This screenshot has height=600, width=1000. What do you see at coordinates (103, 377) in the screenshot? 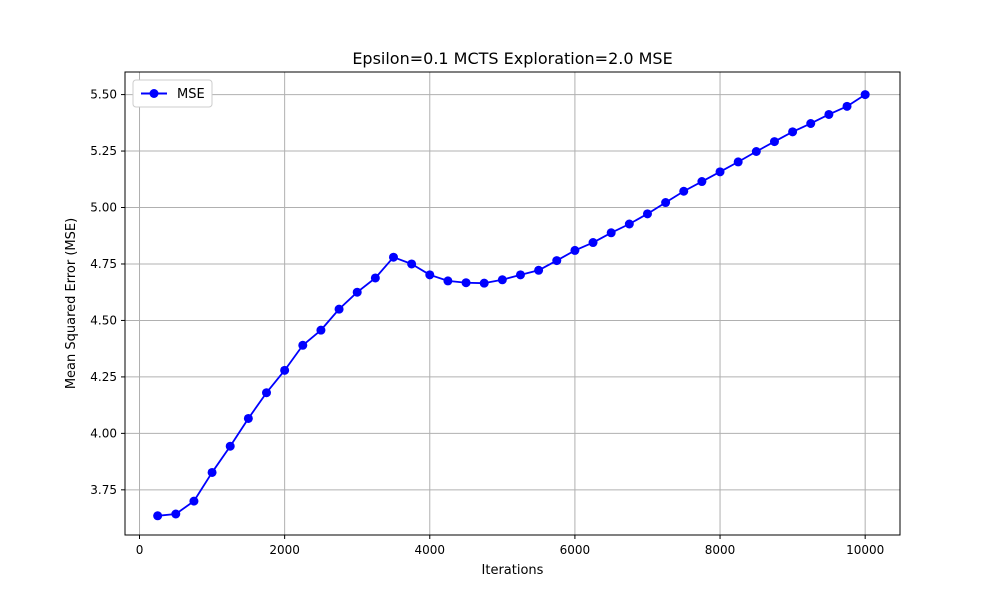
I see `y-tick-label: 4.25` at bounding box center [103, 377].